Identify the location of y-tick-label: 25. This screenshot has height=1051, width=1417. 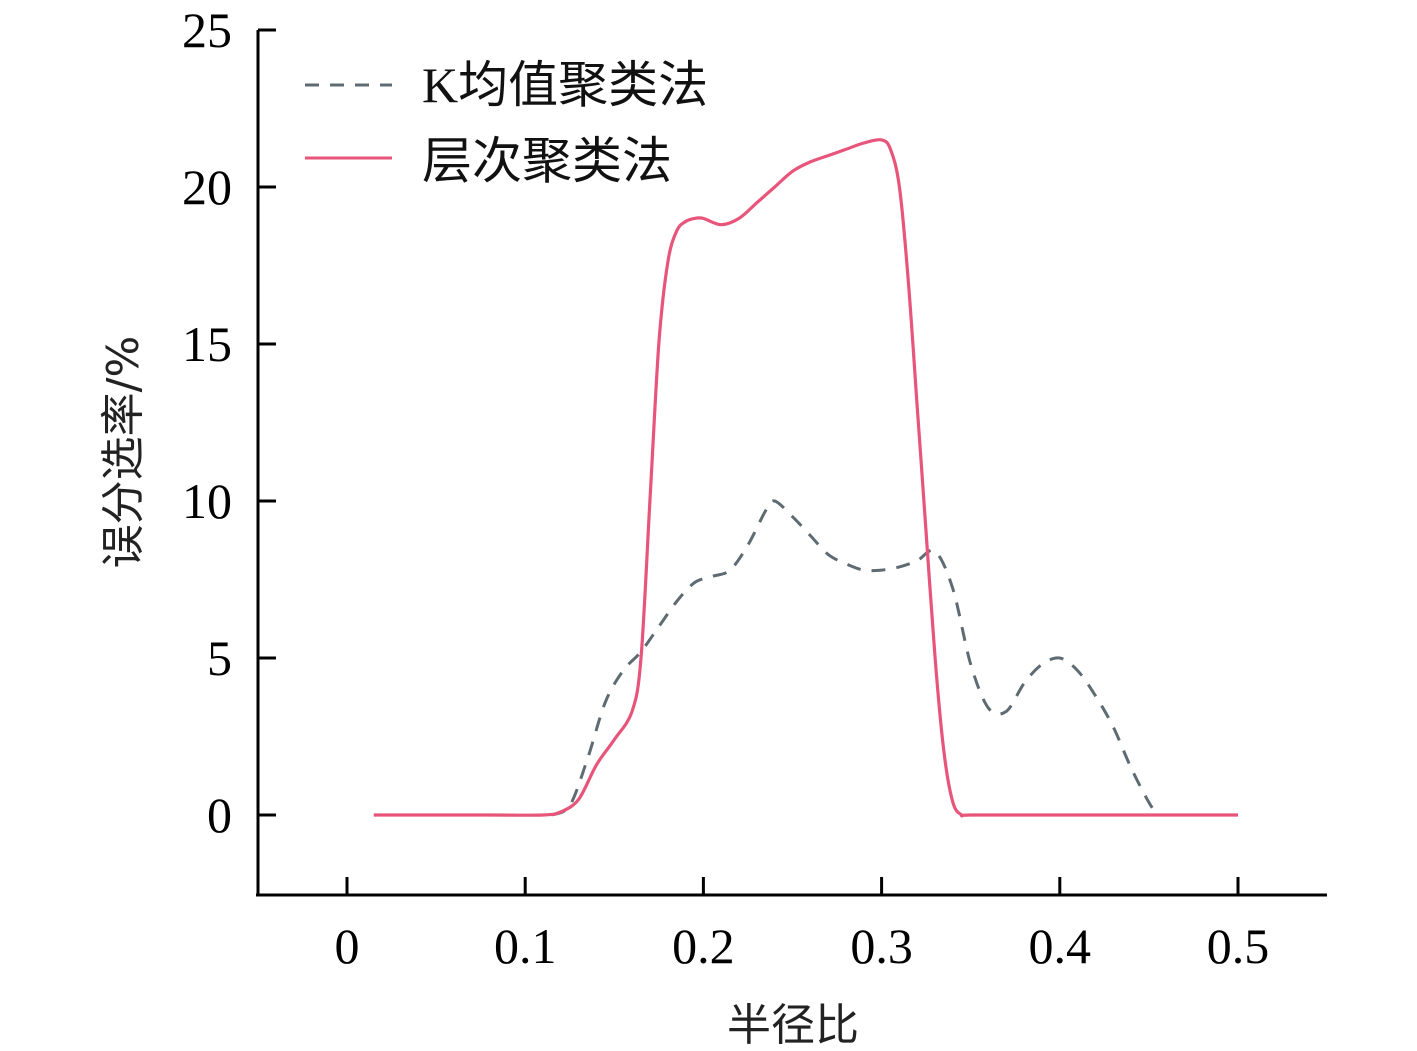
(207, 30).